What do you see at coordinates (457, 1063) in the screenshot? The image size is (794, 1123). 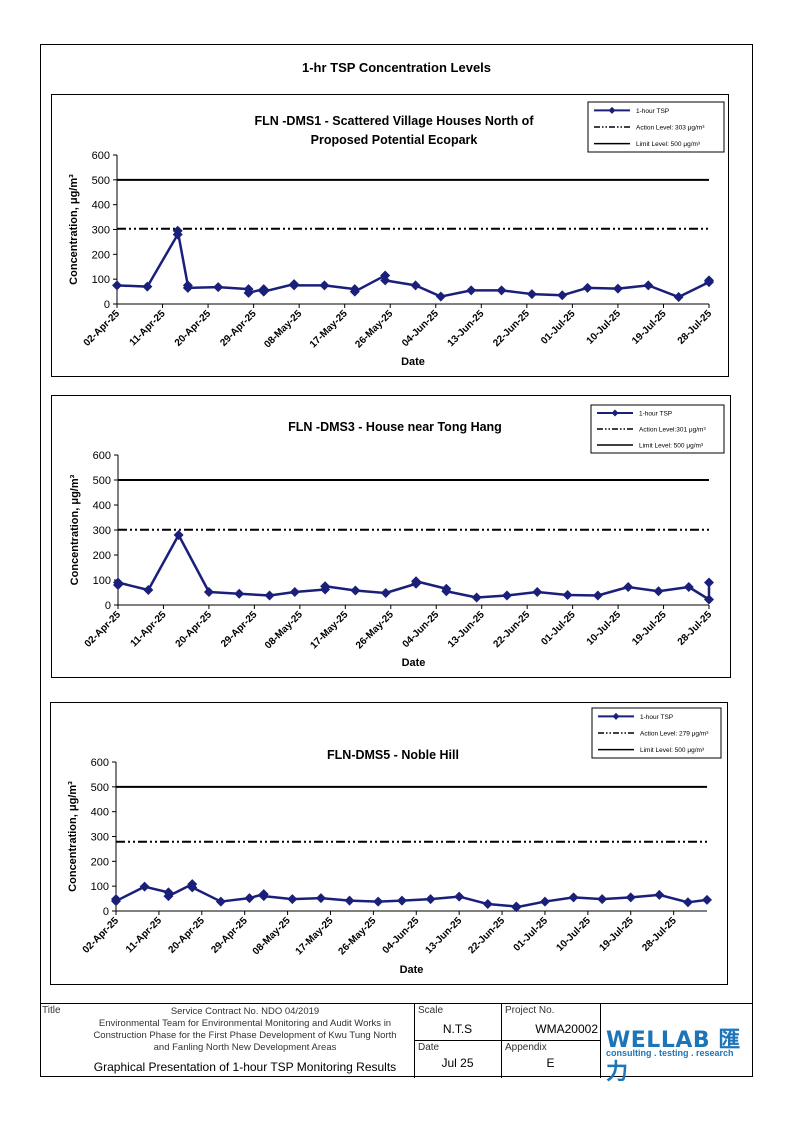 I see `date-value: Jul 25` at bounding box center [457, 1063].